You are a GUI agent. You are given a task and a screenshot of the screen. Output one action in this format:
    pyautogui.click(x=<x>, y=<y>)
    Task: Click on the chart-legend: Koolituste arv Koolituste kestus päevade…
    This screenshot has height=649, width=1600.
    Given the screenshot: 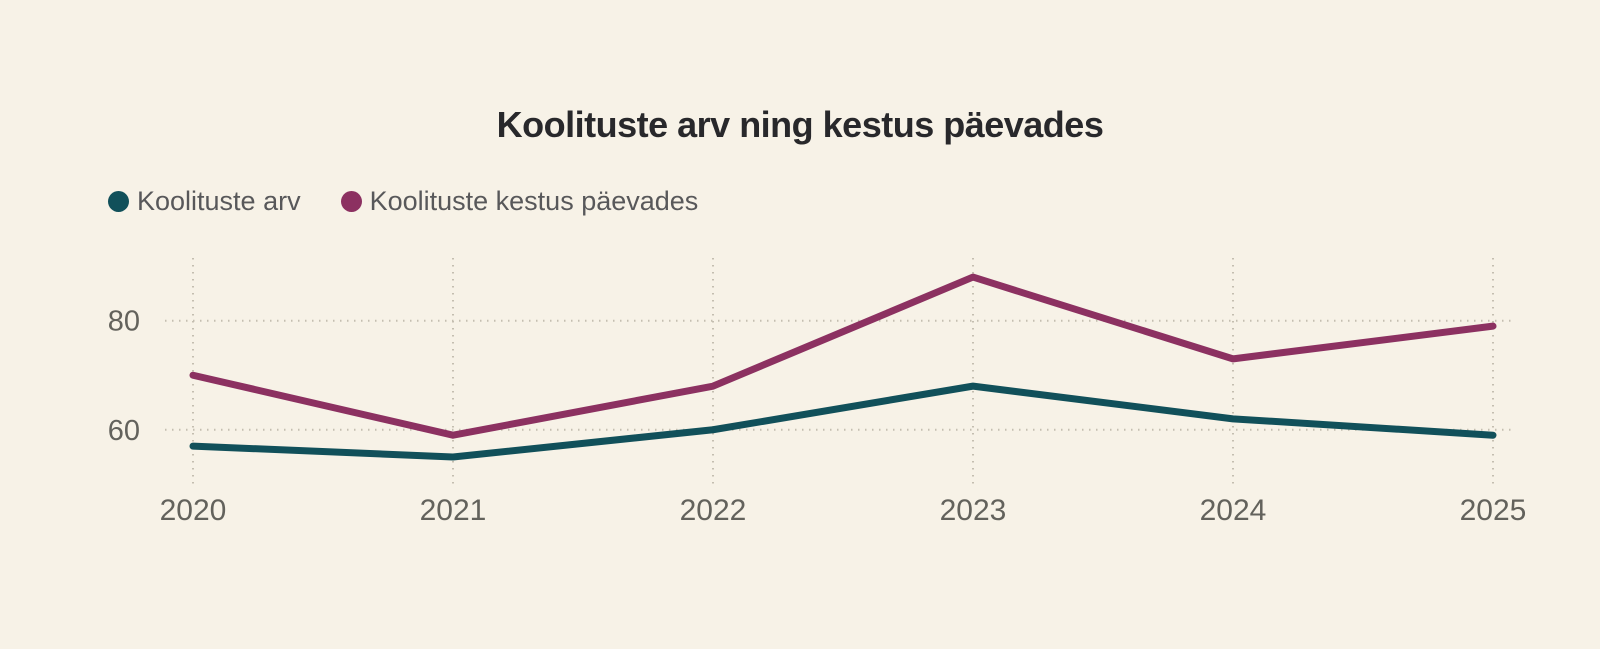 What is the action you would take?
    pyautogui.click(x=403, y=201)
    